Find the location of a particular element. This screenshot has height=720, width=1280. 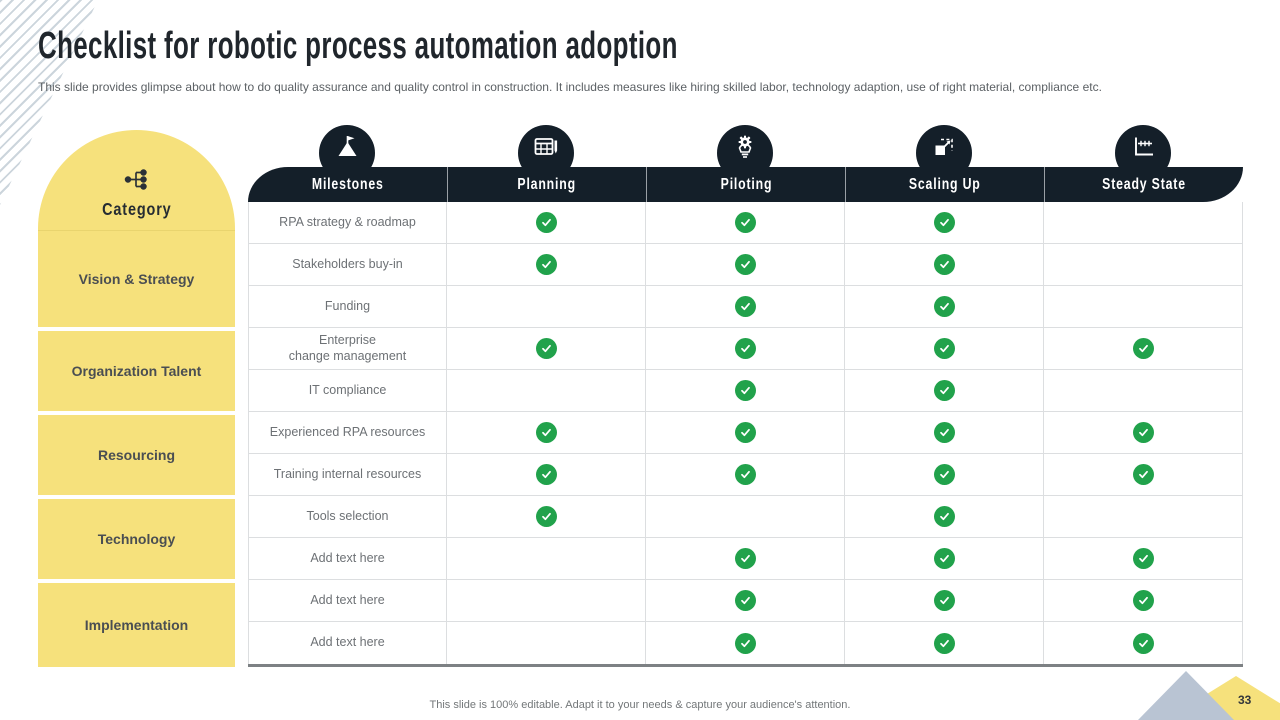

table-row: IT compliance is located at coordinates (745, 391).